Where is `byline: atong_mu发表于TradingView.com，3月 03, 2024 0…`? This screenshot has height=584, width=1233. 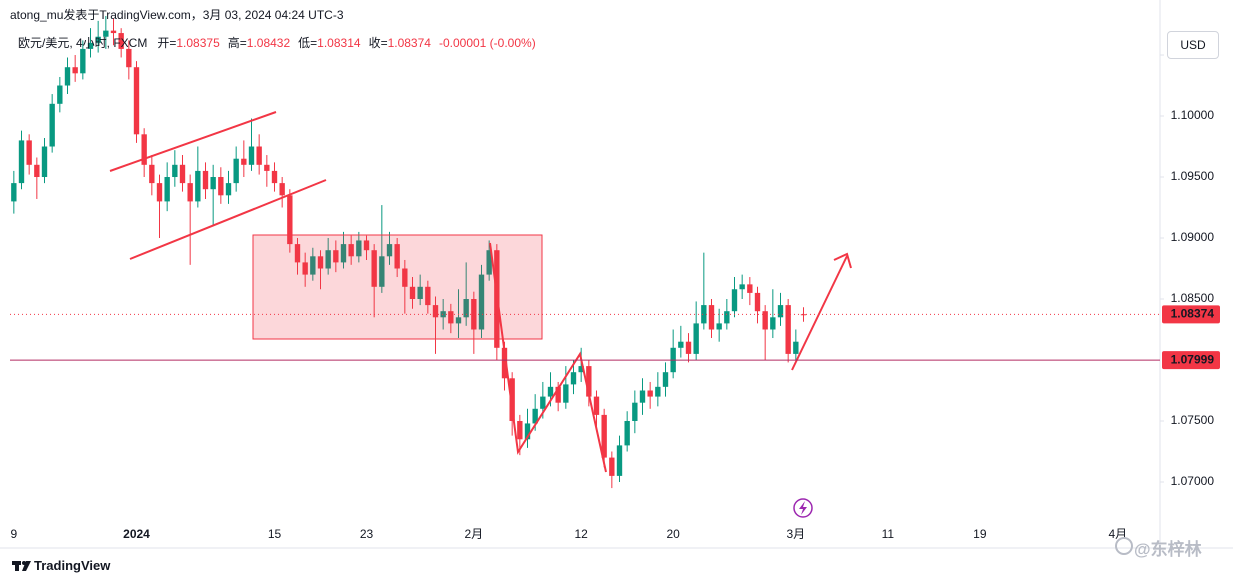
byline: atong_mu发表于TradingView.com，3月 03, 2024 0… is located at coordinates (177, 15).